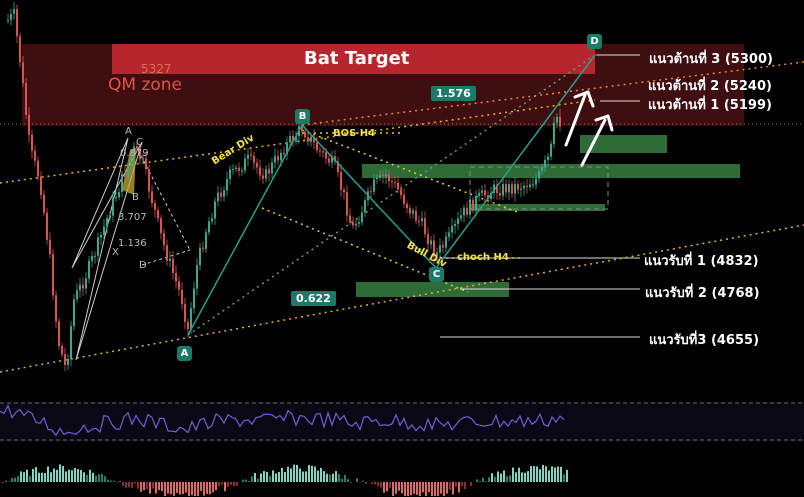 This screenshot has width=804, height=497. Describe the element at coordinates (711, 59) in the screenshot. I see `resistance-3-label: แนวต้านที่ 3 (5300)` at that location.